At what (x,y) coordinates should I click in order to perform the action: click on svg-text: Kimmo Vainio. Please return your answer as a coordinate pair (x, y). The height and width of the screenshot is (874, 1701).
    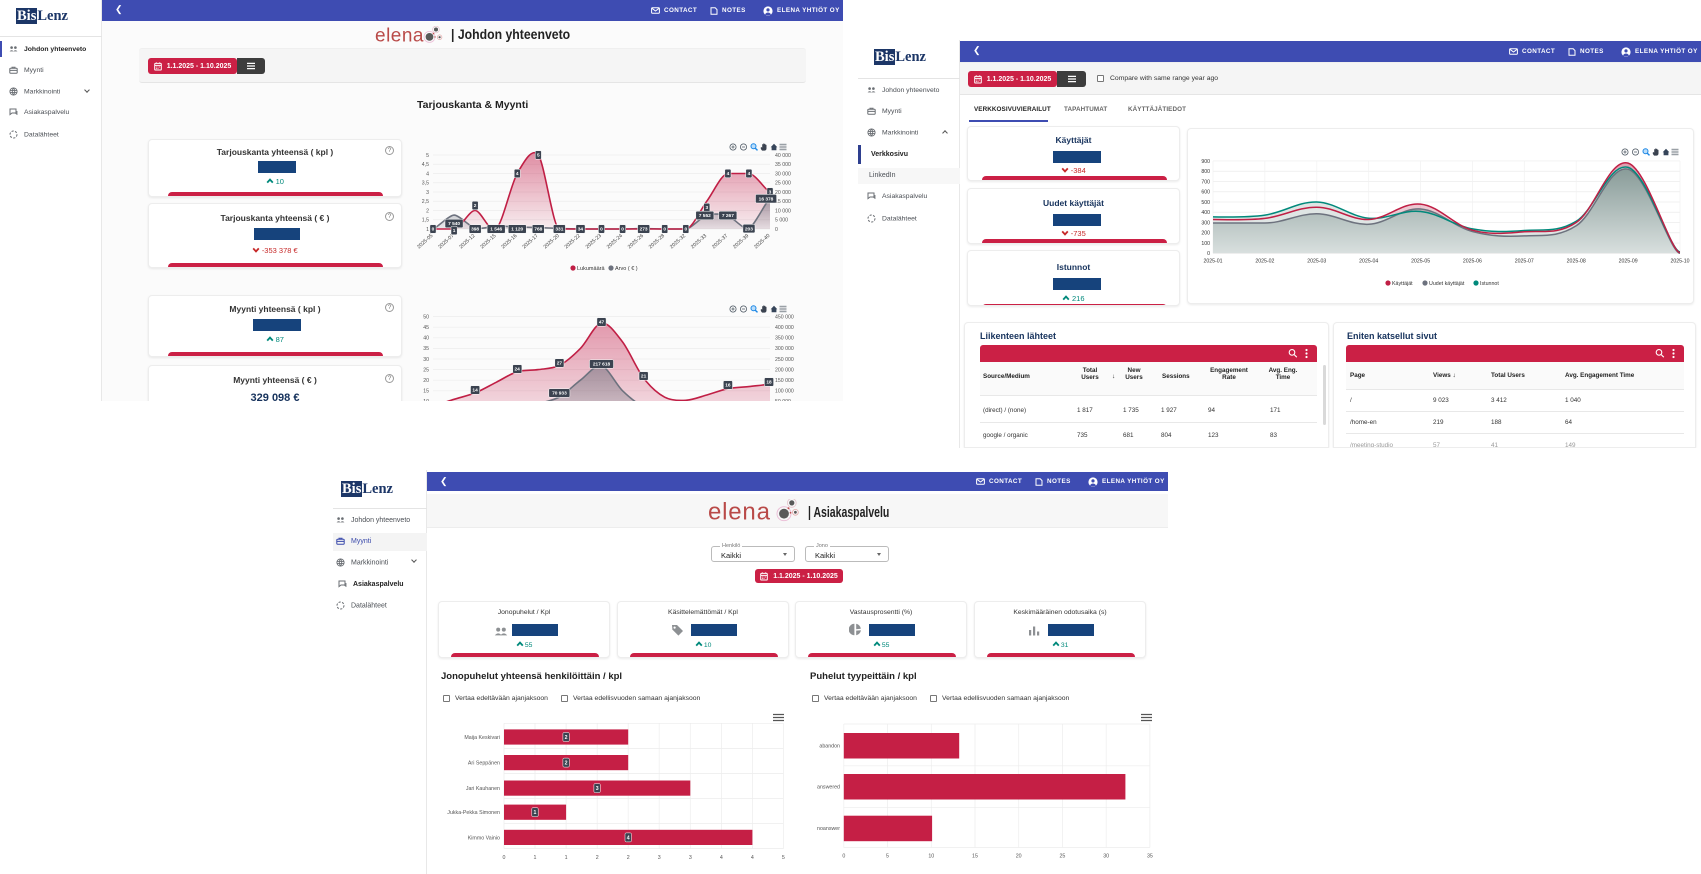
    Looking at the image, I should click on (484, 838).